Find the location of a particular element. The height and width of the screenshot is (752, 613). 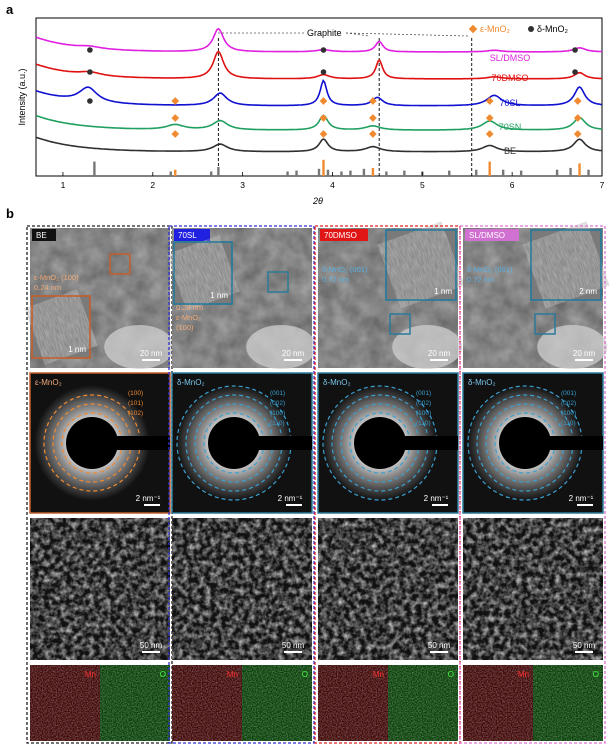

series-labels: SL/DMSO 70DMSO 70SL 70SN BE is located at coordinates (510, 104).